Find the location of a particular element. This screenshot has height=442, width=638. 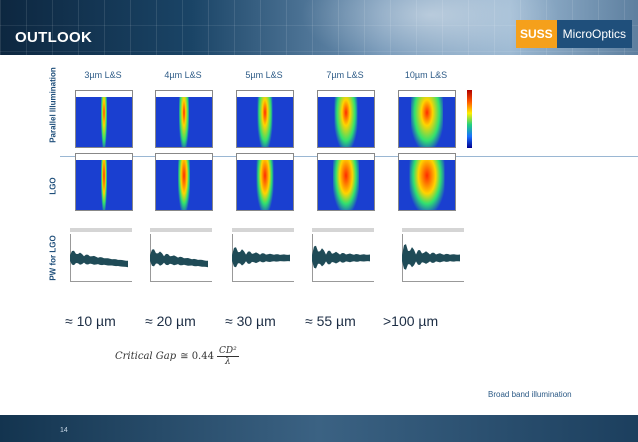

column-label: 3µm L&S is located at coordinates (103, 75).